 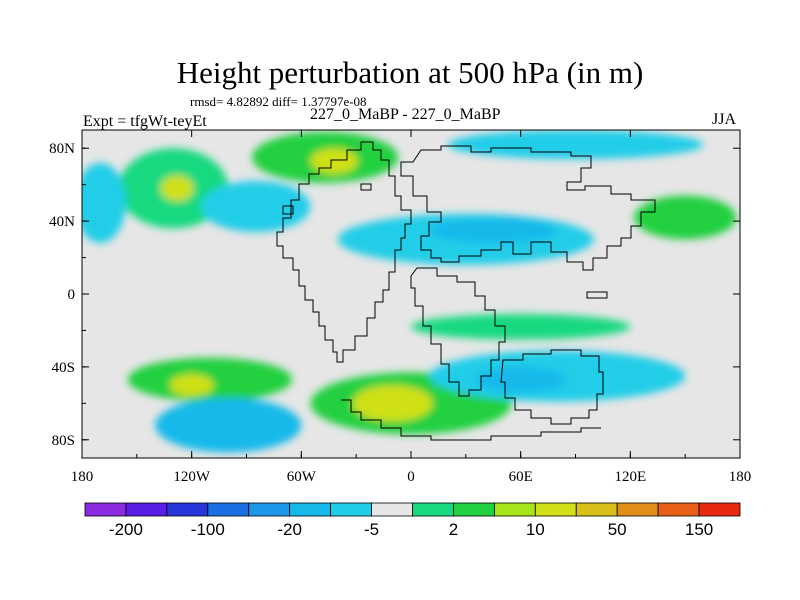 What do you see at coordinates (412, 520) in the screenshot?
I see `colorbar: -200 -100 -20 -5 2 10 50 150` at bounding box center [412, 520].